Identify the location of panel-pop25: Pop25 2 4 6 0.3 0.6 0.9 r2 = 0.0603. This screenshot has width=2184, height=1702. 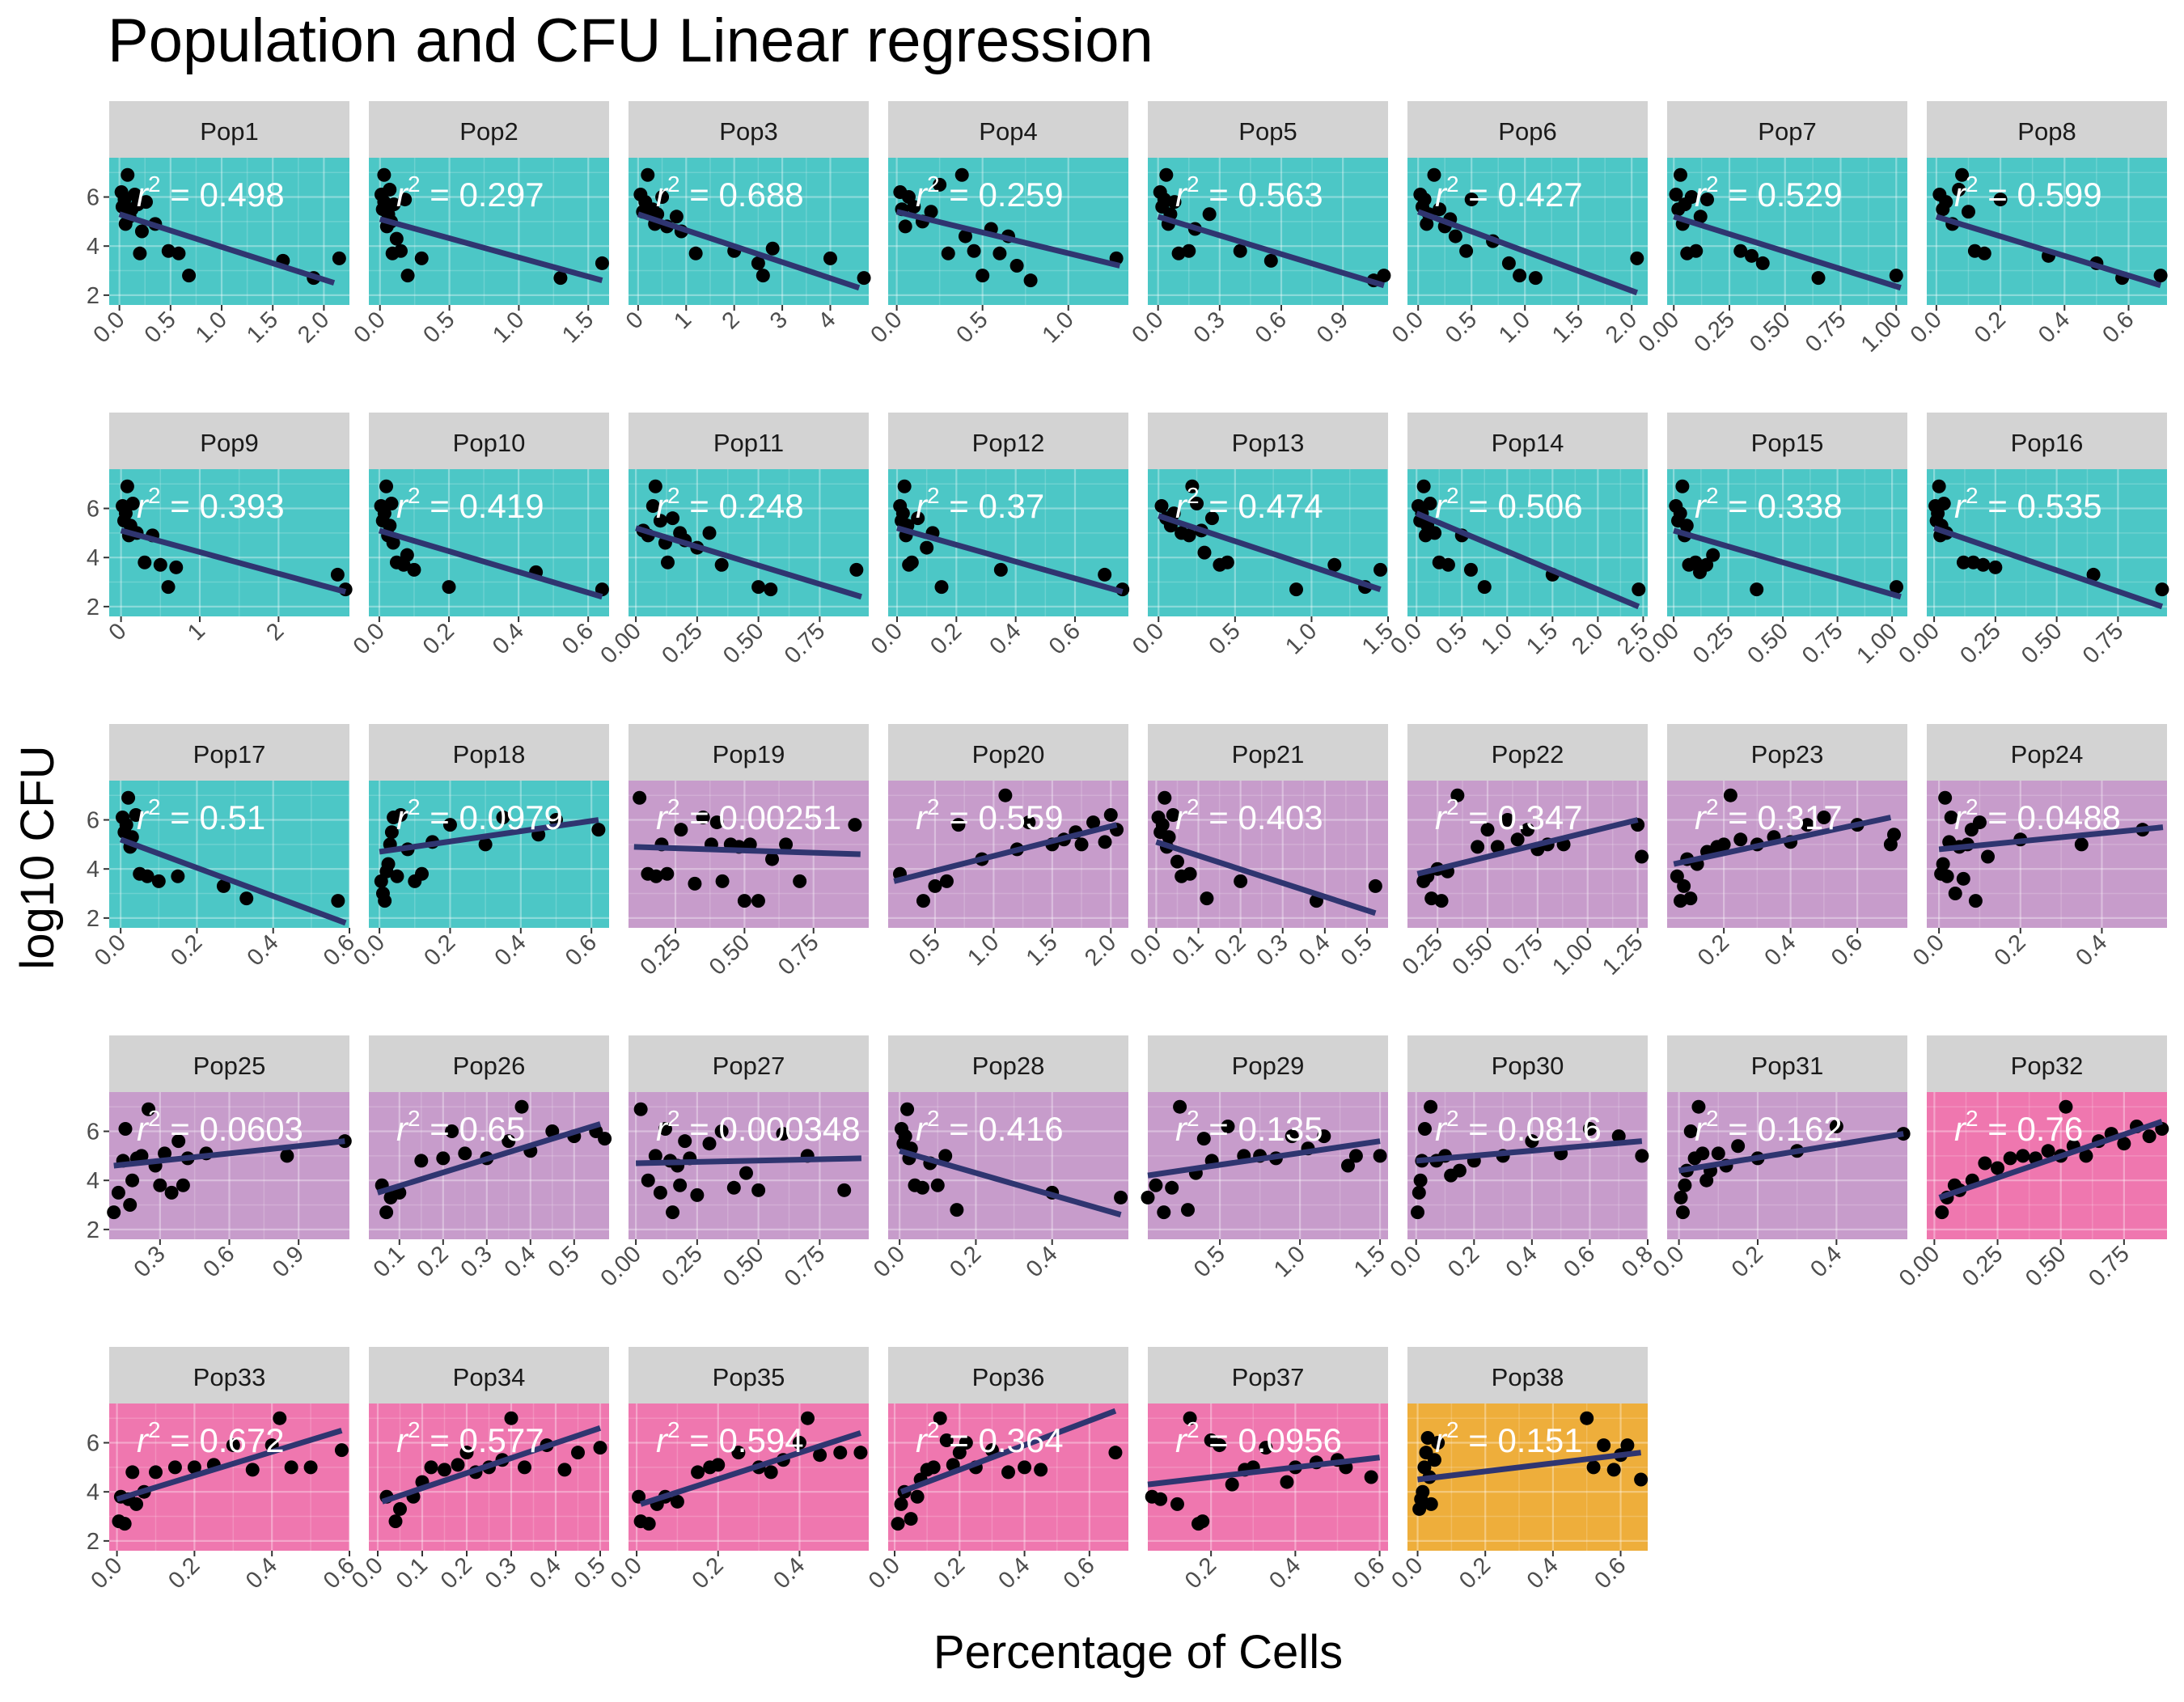
(219, 1158).